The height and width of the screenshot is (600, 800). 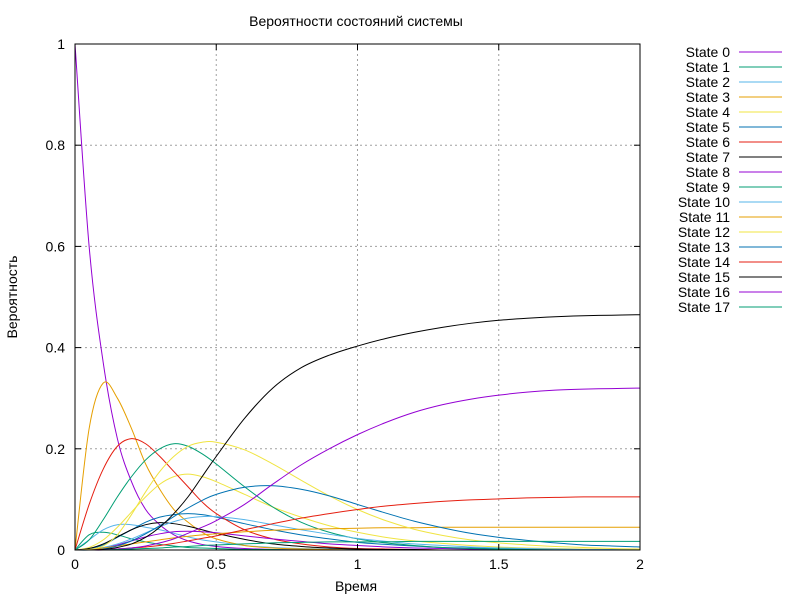 I want to click on legend-label: State 9, so click(x=708, y=187).